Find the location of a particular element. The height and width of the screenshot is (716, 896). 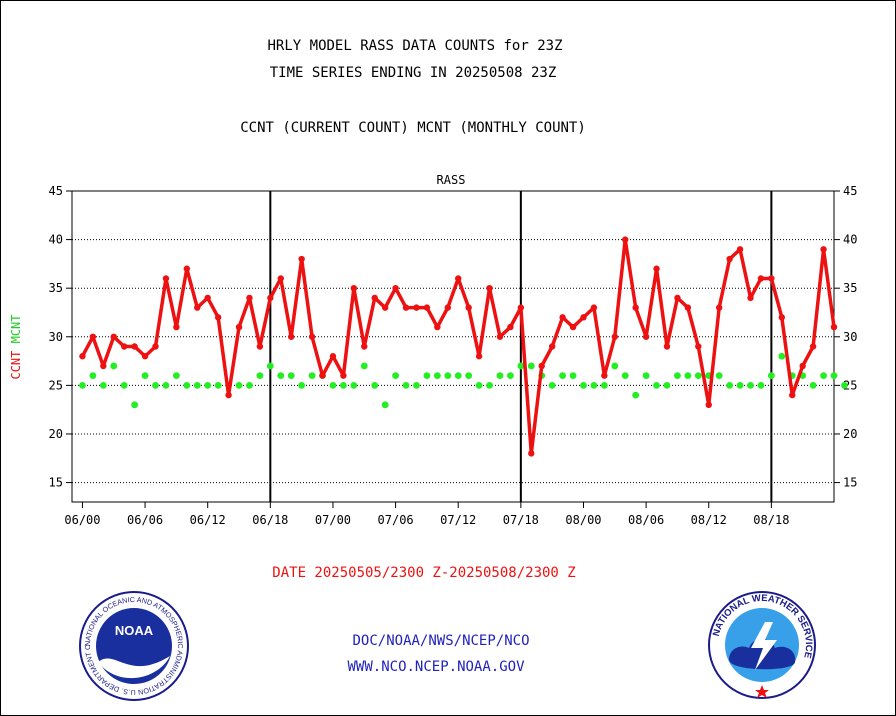

x-tick-label: 07/12 is located at coordinates (458, 520).